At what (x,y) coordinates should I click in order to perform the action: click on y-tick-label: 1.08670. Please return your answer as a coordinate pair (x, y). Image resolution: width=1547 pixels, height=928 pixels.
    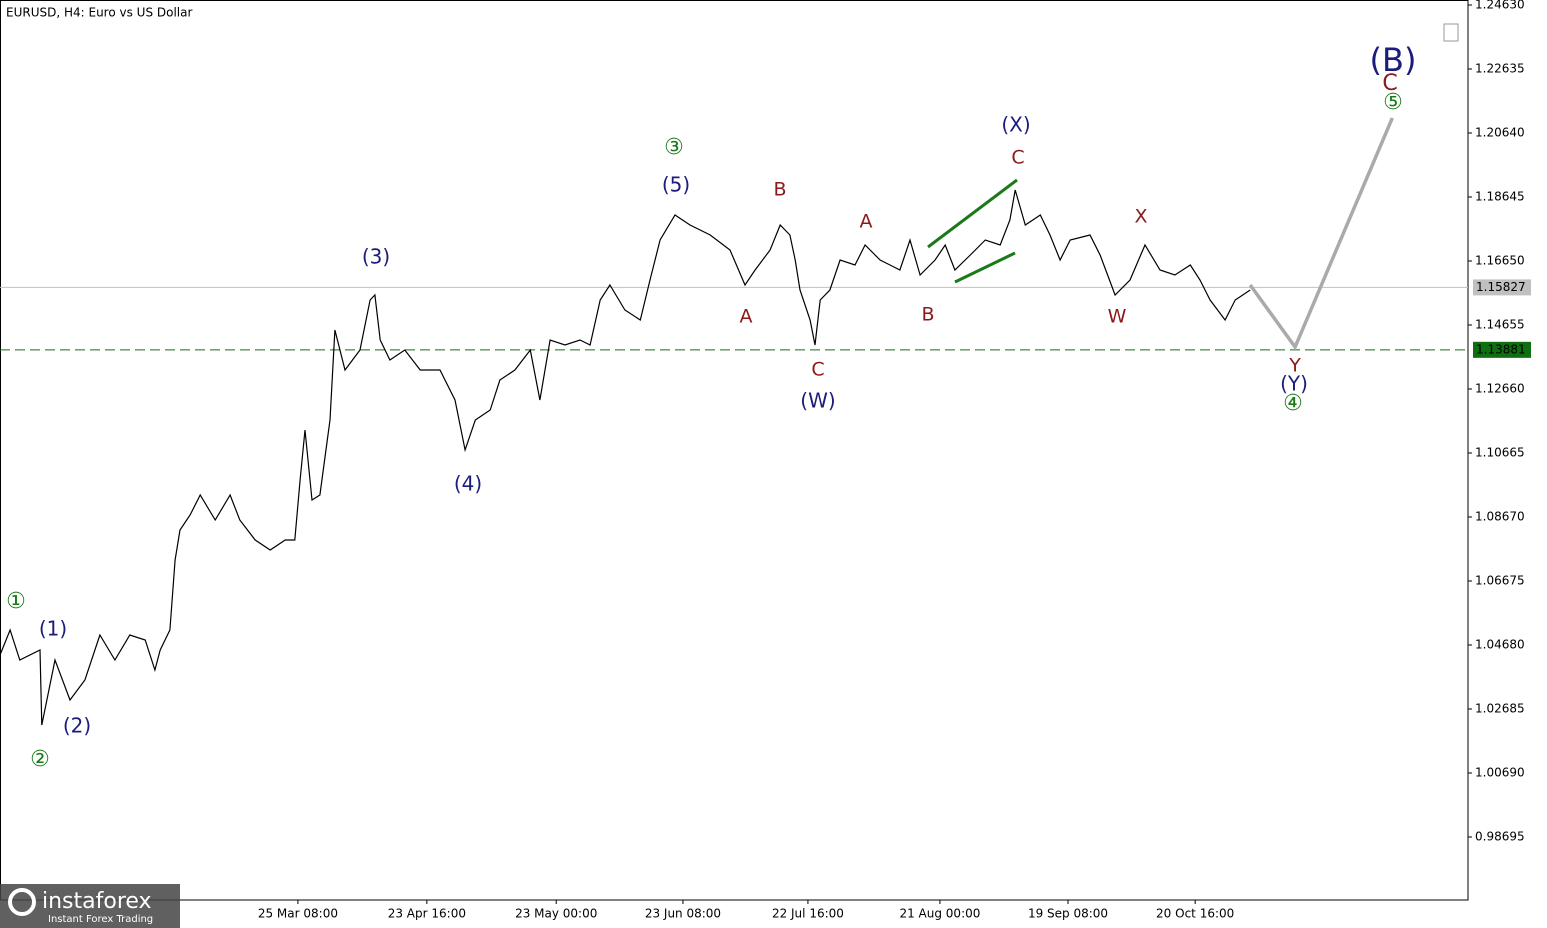
    Looking at the image, I should click on (1500, 516).